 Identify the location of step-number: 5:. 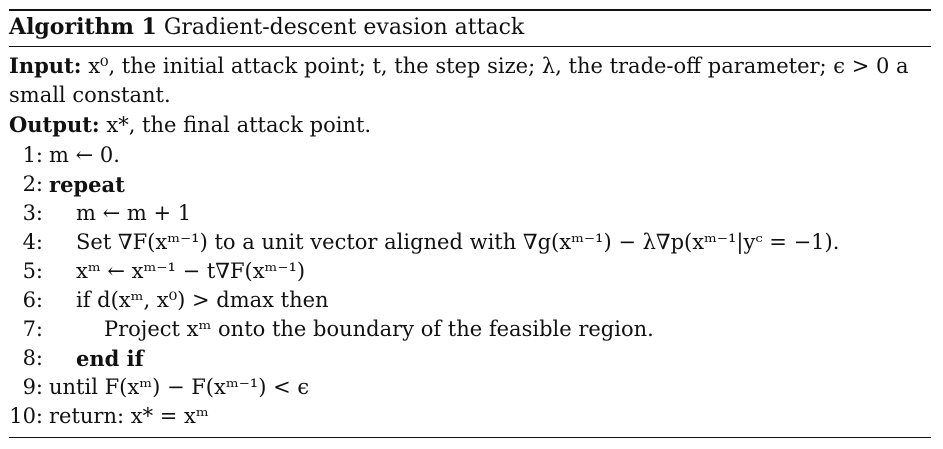
(32, 271).